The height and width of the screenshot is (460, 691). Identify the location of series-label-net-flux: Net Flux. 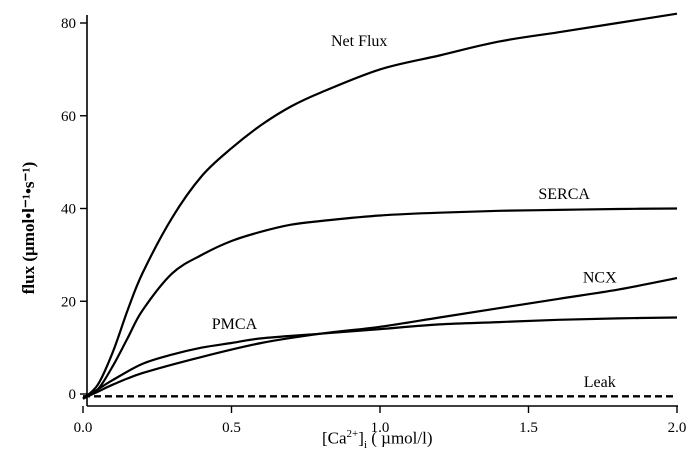
(359, 41).